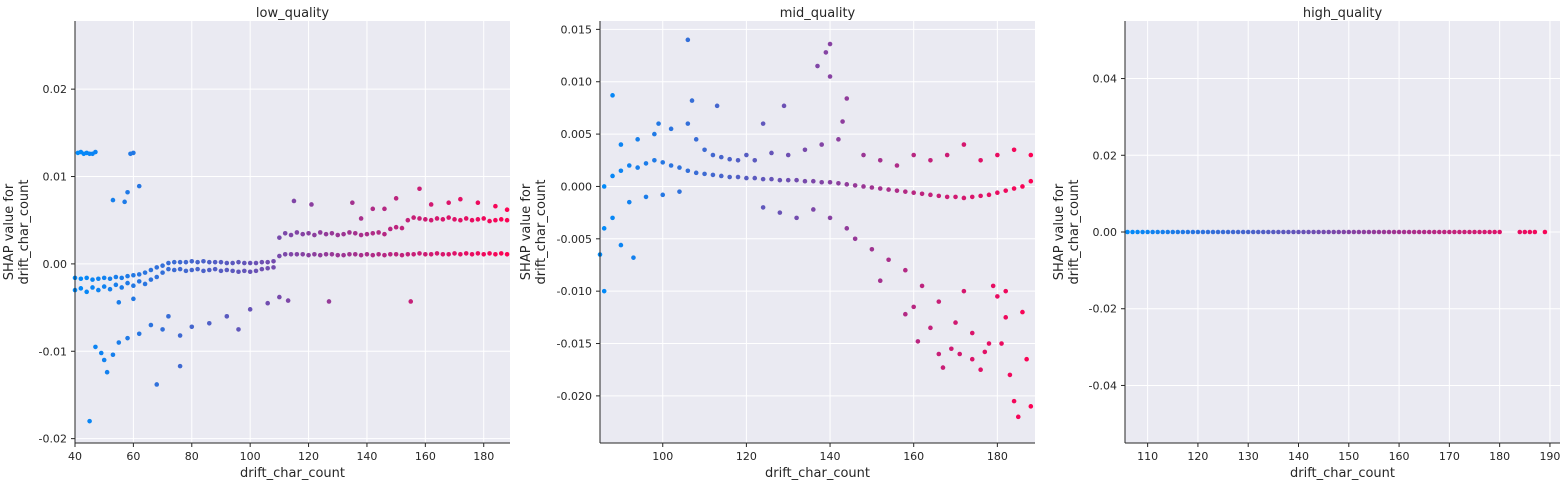 Image resolution: width=1567 pixels, height=487 pixels. Describe the element at coordinates (1298, 456) in the screenshot. I see `x-tick-label: 140` at that location.